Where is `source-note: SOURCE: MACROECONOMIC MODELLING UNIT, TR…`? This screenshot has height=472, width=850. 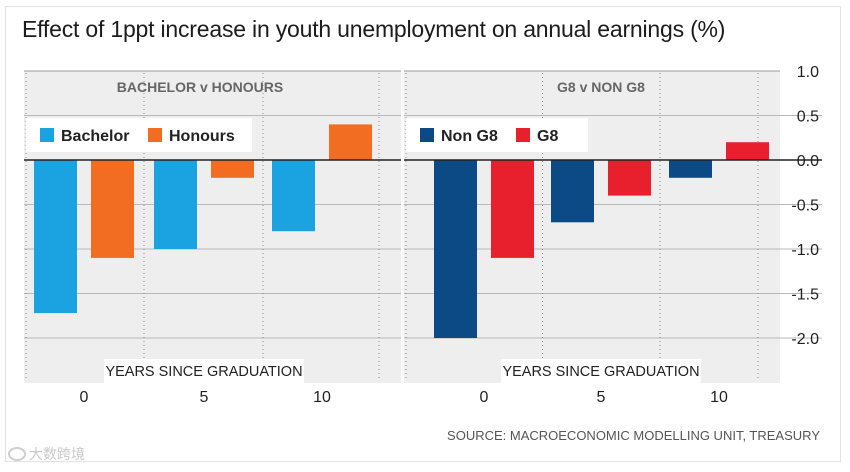 source-note: SOURCE: MACROECONOMIC MODELLING UNIT, TR… is located at coordinates (633, 435).